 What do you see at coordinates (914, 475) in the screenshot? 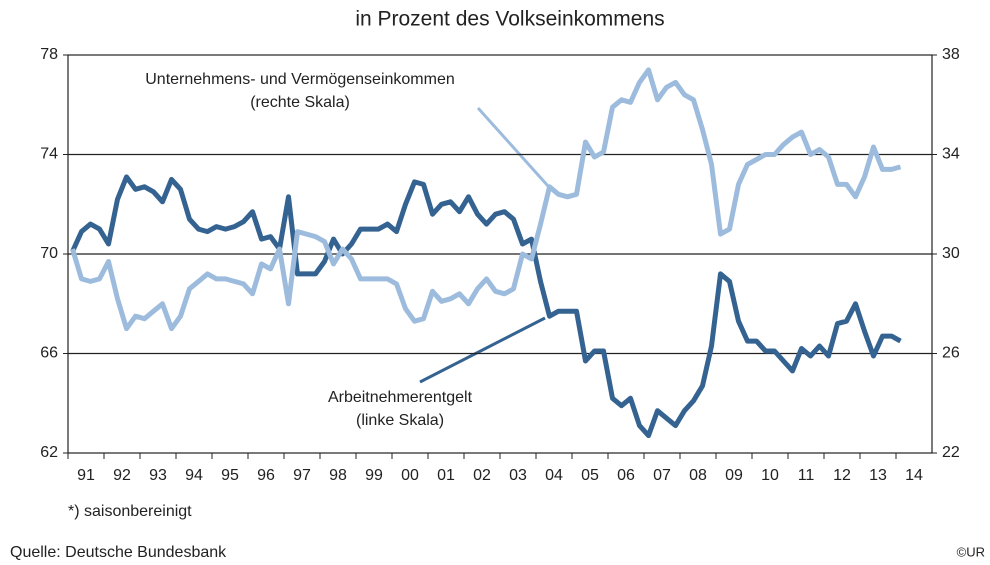
I see `x-tick-label: 14` at bounding box center [914, 475].